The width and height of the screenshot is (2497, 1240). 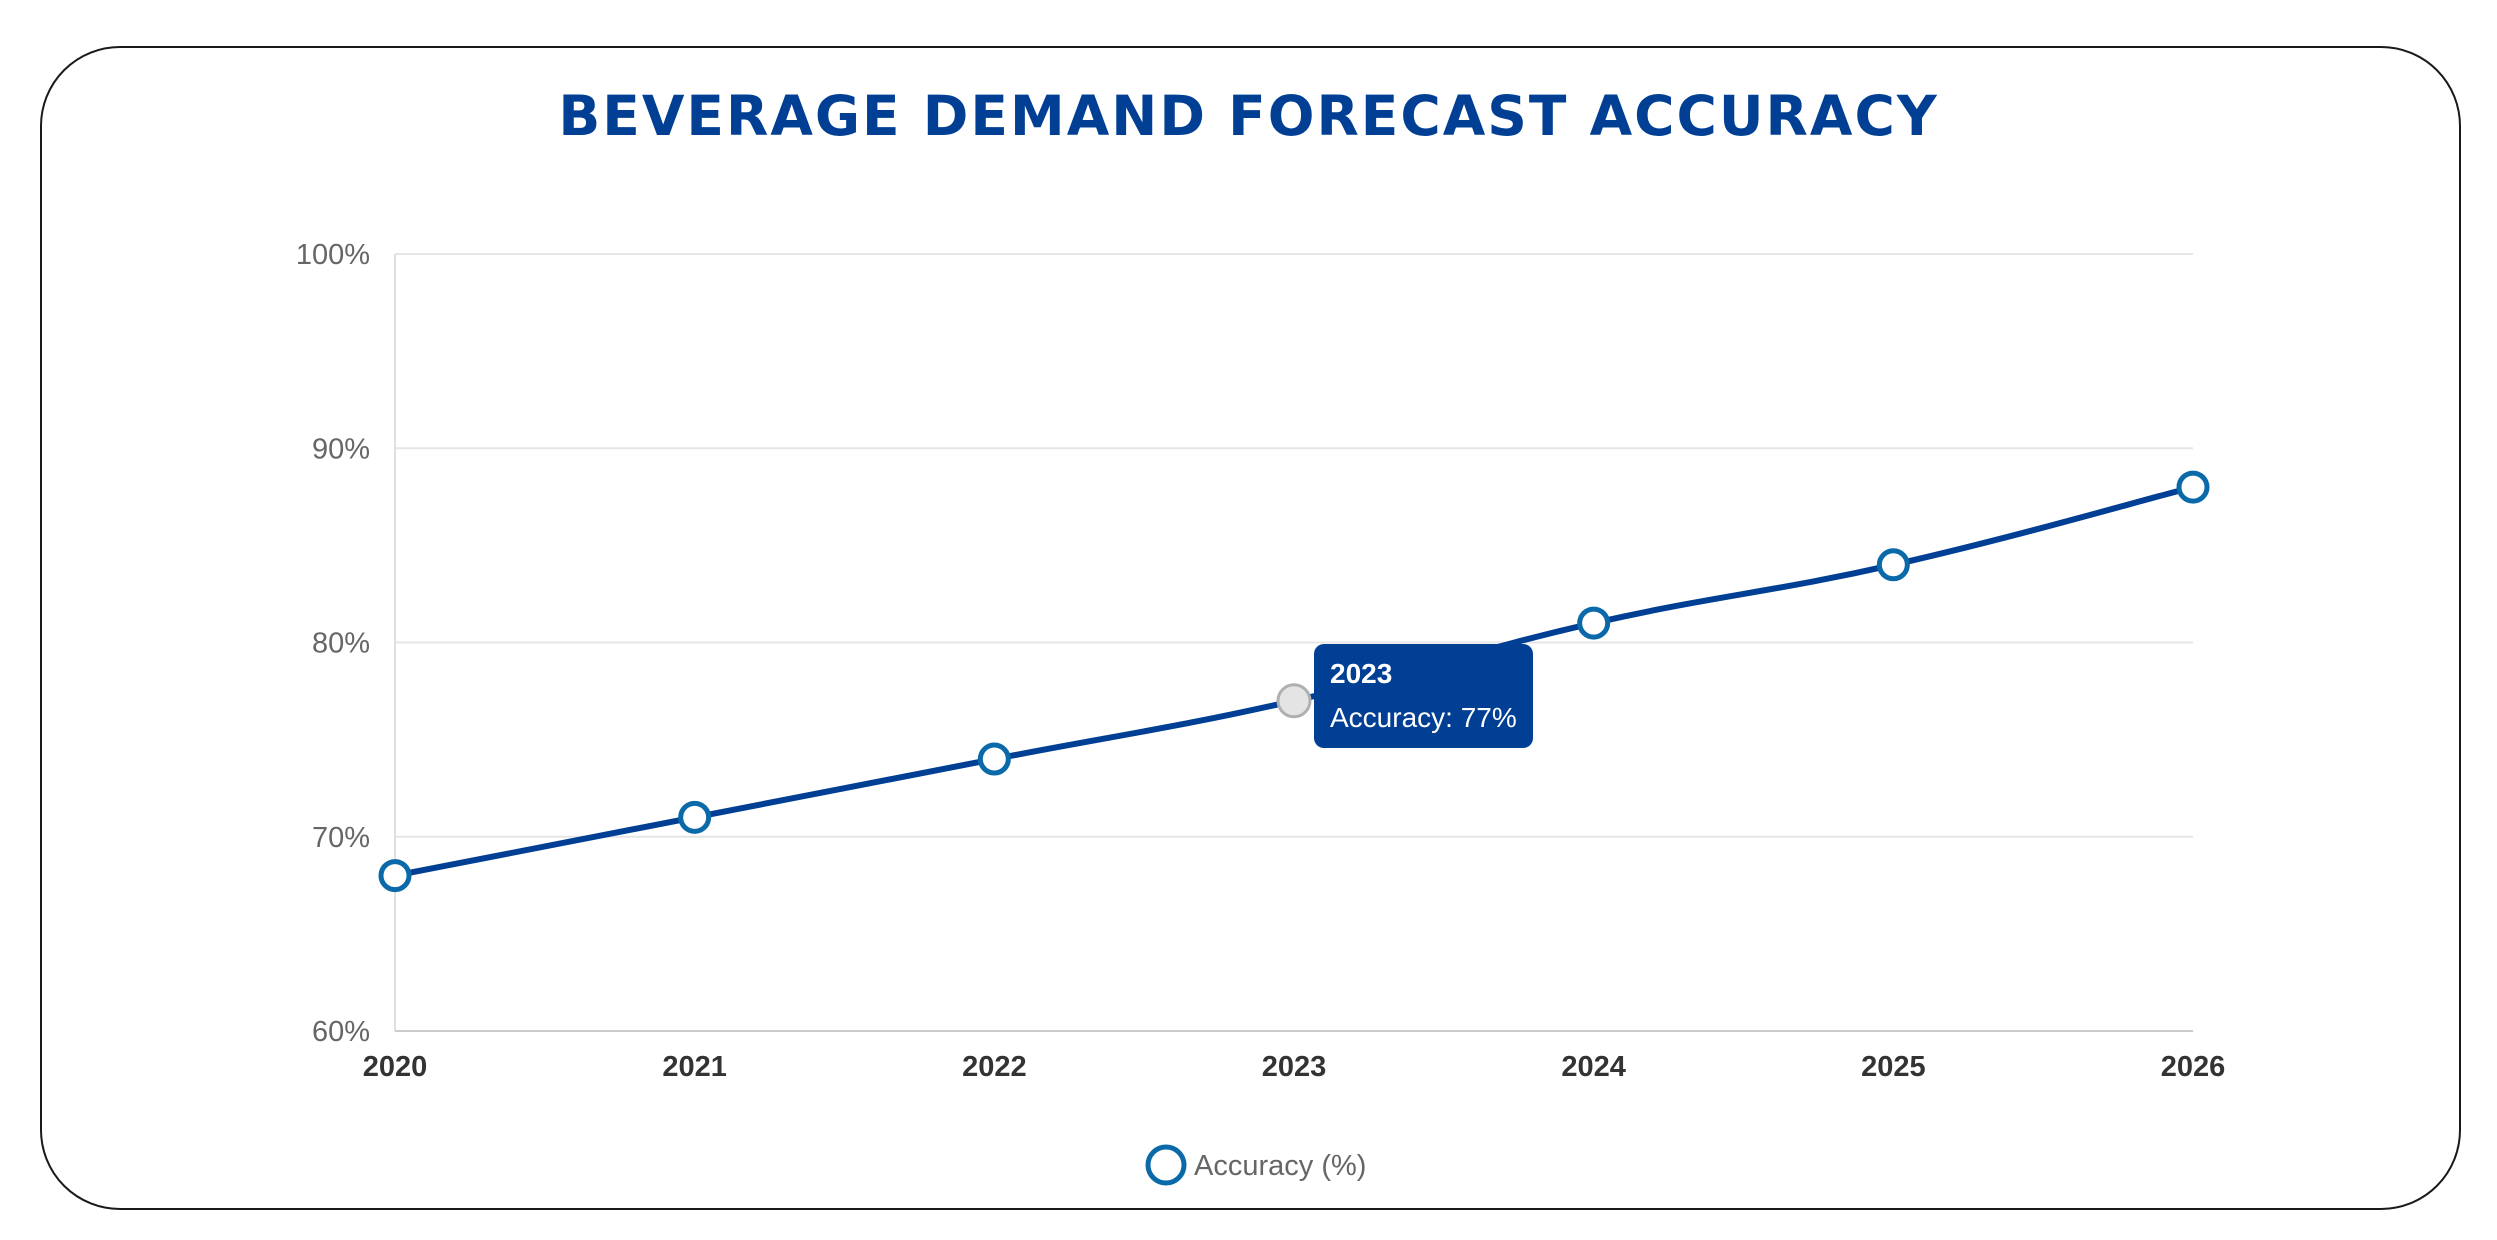 I want to click on y-tick-label: 70%, so click(x=341, y=838).